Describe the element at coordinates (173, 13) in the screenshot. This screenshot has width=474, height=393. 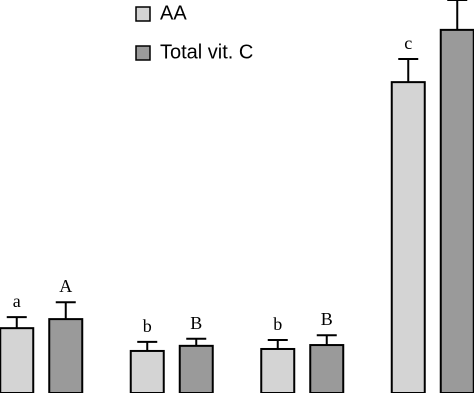
I see `legend-label: AA` at that location.